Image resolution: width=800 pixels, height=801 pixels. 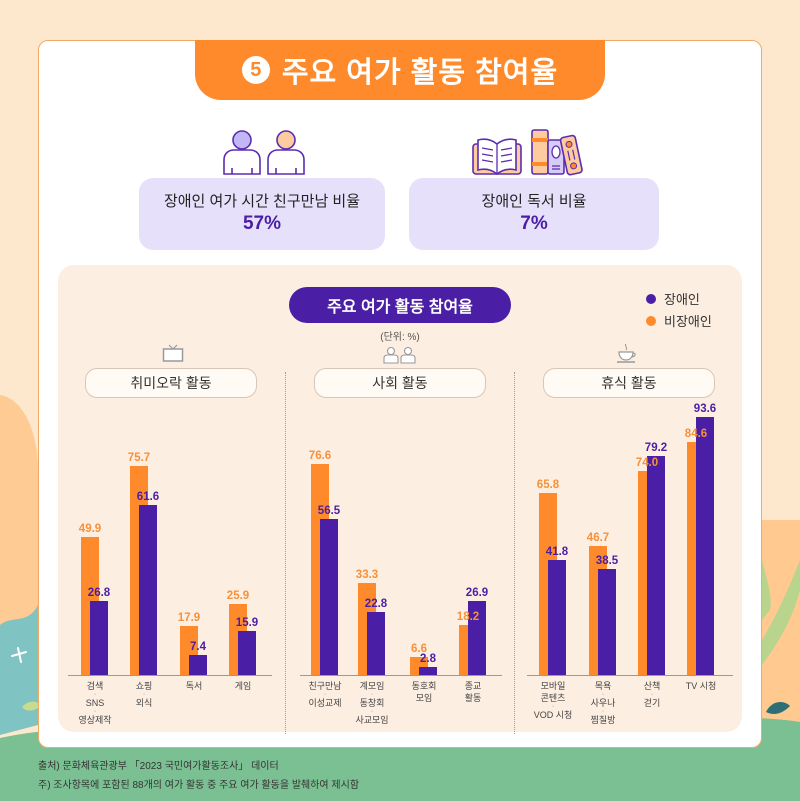 What do you see at coordinates (603, 703) in the screenshot?
I see `category-label-line: 사우나` at bounding box center [603, 703].